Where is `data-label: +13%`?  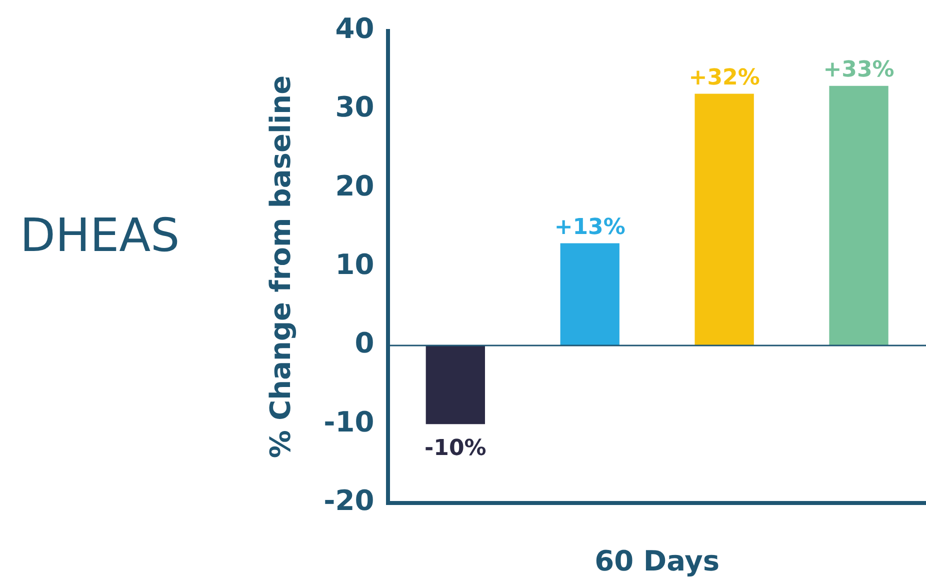 data-label: +13% is located at coordinates (590, 227).